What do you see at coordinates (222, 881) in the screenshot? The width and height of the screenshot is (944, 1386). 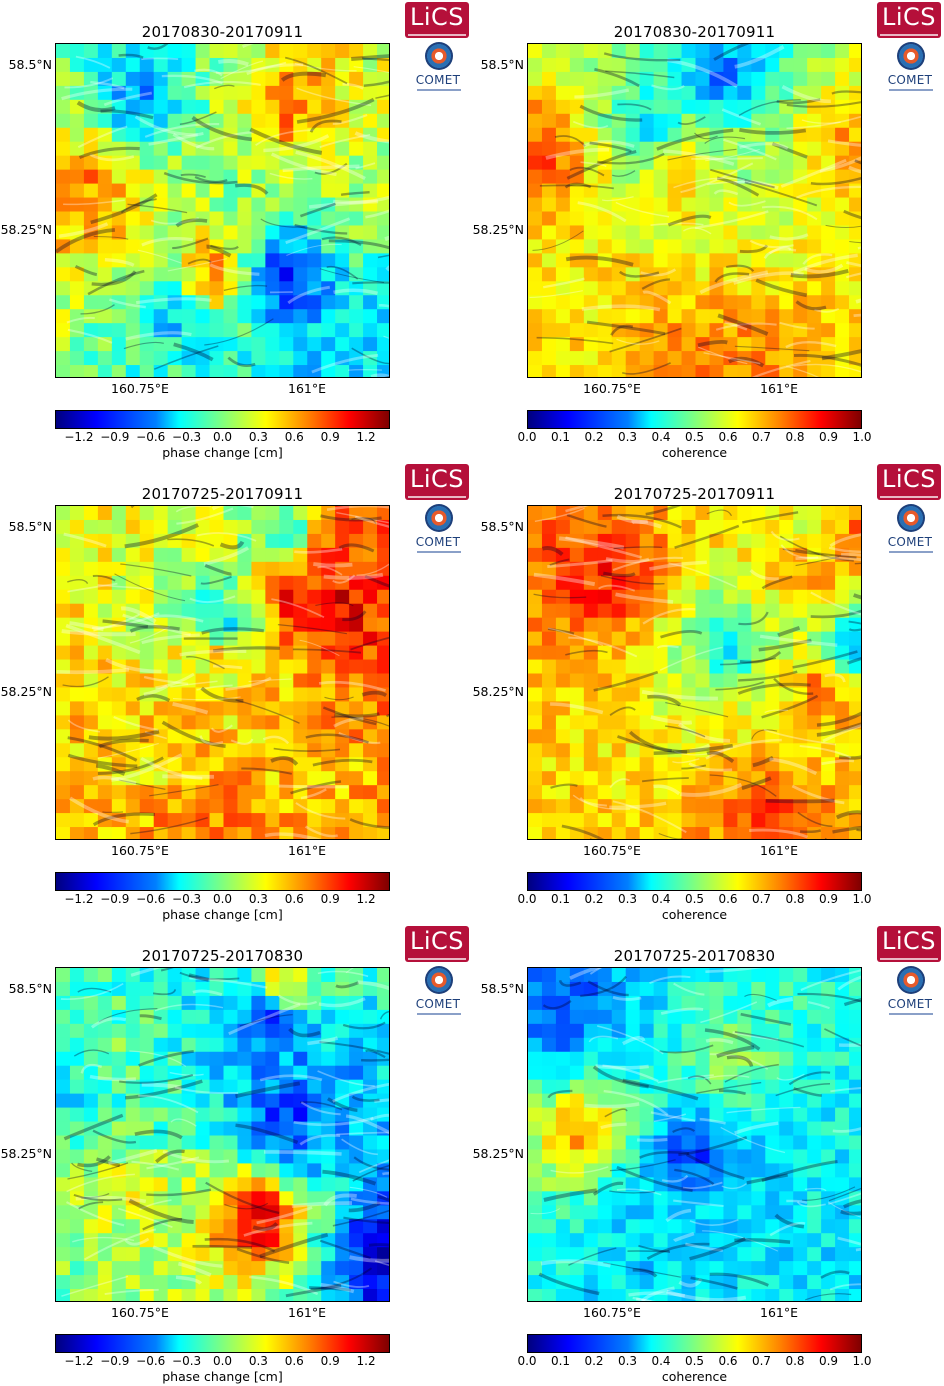 I see `phase-colorbar` at bounding box center [222, 881].